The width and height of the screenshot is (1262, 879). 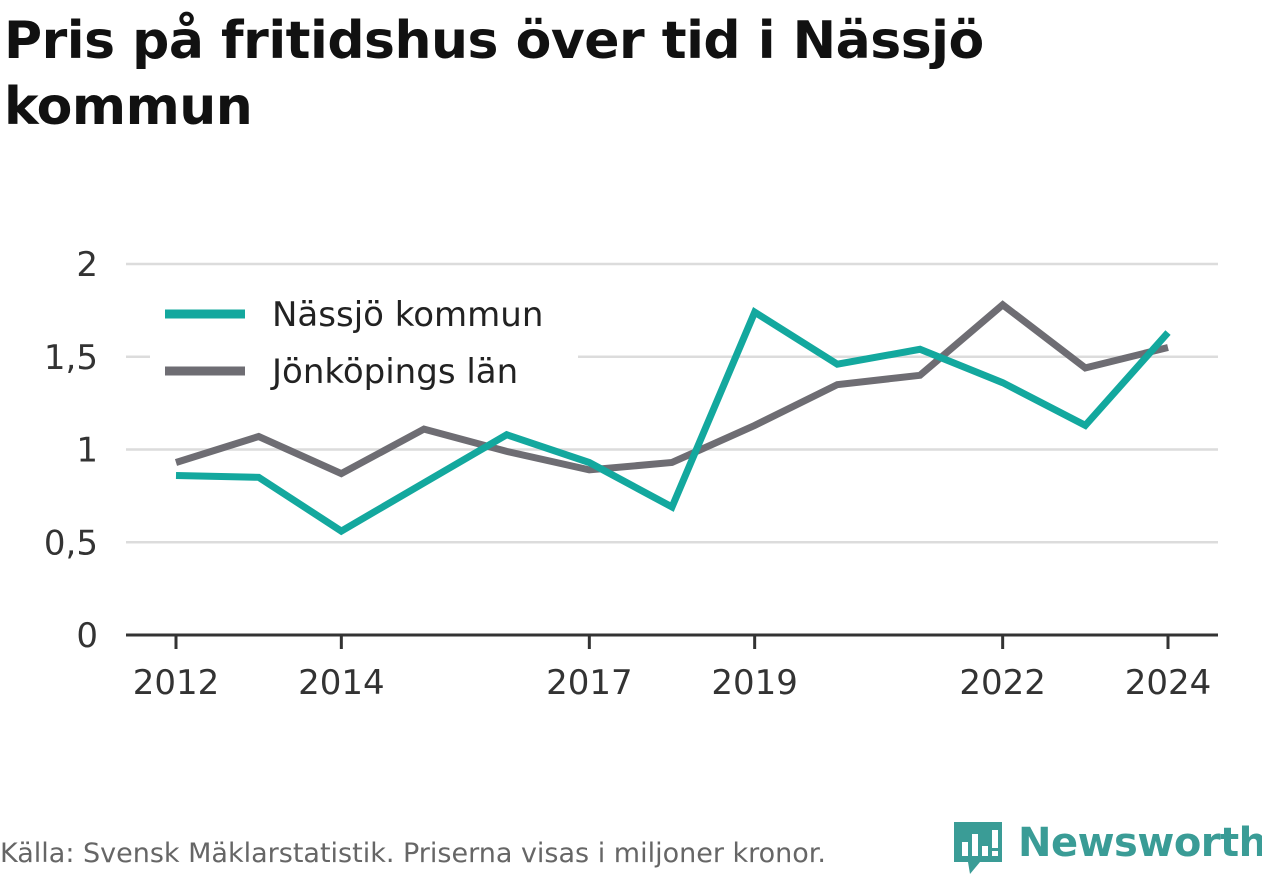 I want to click on newsworthy-brand: Newsworthy, so click(x=1106, y=848).